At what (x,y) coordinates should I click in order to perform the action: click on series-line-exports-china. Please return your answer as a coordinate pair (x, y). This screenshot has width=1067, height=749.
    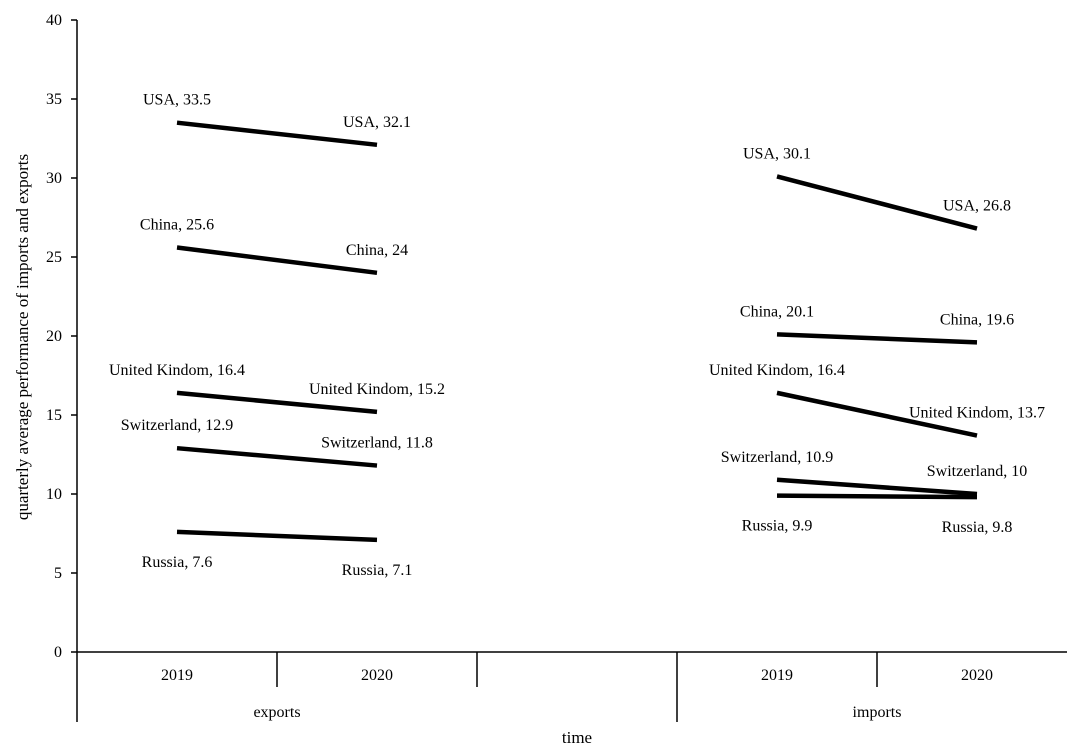
    Looking at the image, I should click on (277, 260).